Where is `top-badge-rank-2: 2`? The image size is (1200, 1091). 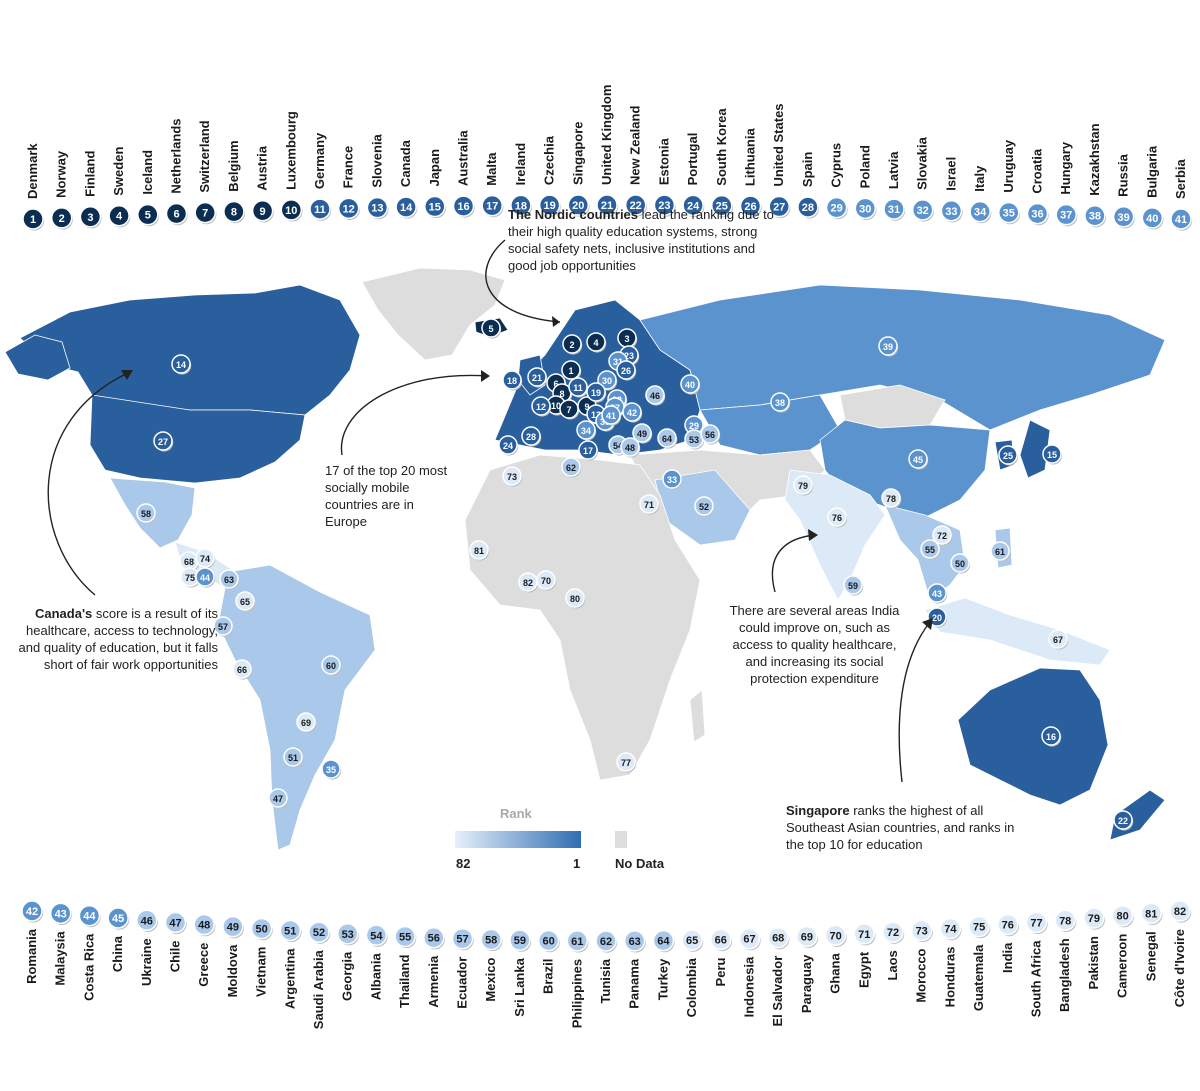 top-badge-rank-2: 2 is located at coordinates (61, 218).